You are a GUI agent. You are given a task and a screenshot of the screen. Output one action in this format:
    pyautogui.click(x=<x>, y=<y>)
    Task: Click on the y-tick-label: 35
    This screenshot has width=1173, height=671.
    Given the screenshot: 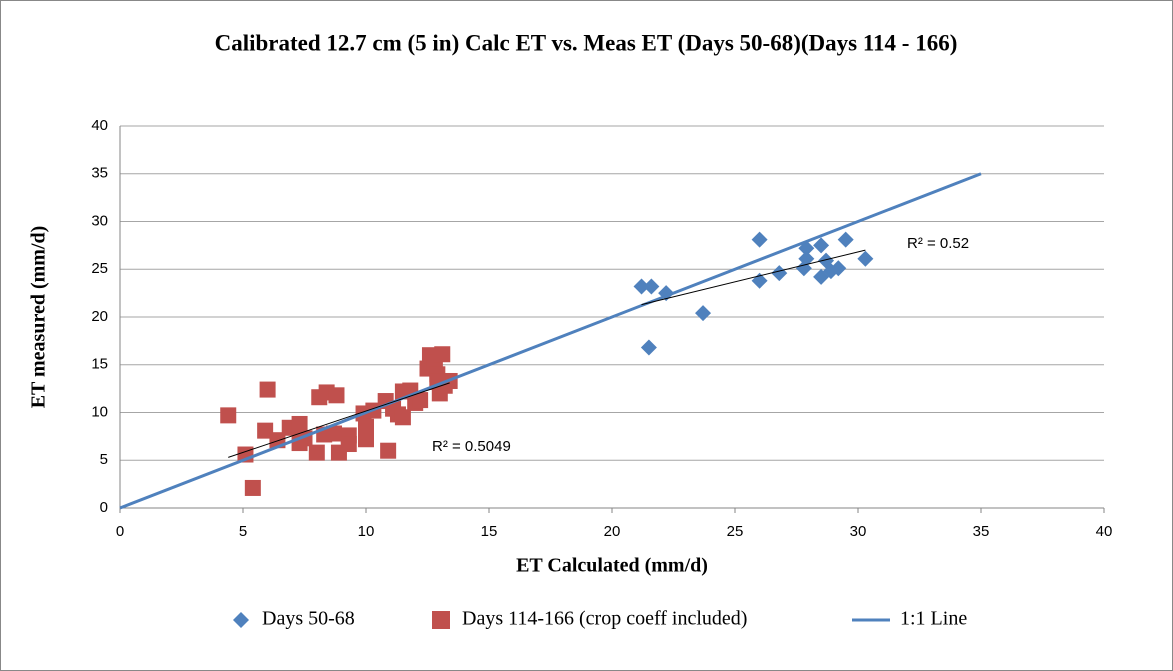 What is the action you would take?
    pyautogui.click(x=99, y=173)
    